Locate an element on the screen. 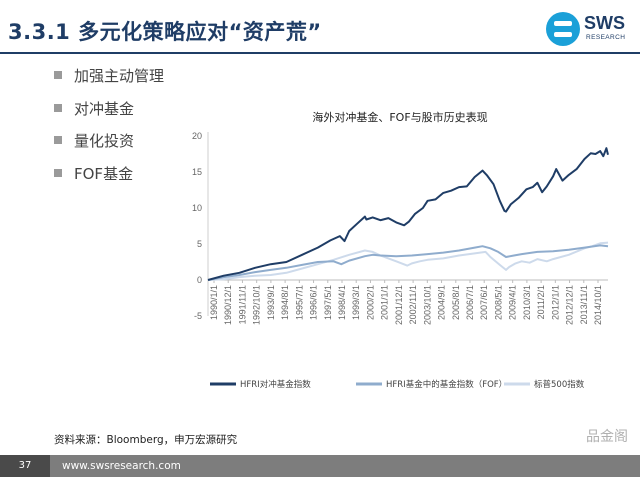 The width and height of the screenshot is (640, 477). bullet-item: 加强主动管理 is located at coordinates (109, 82).